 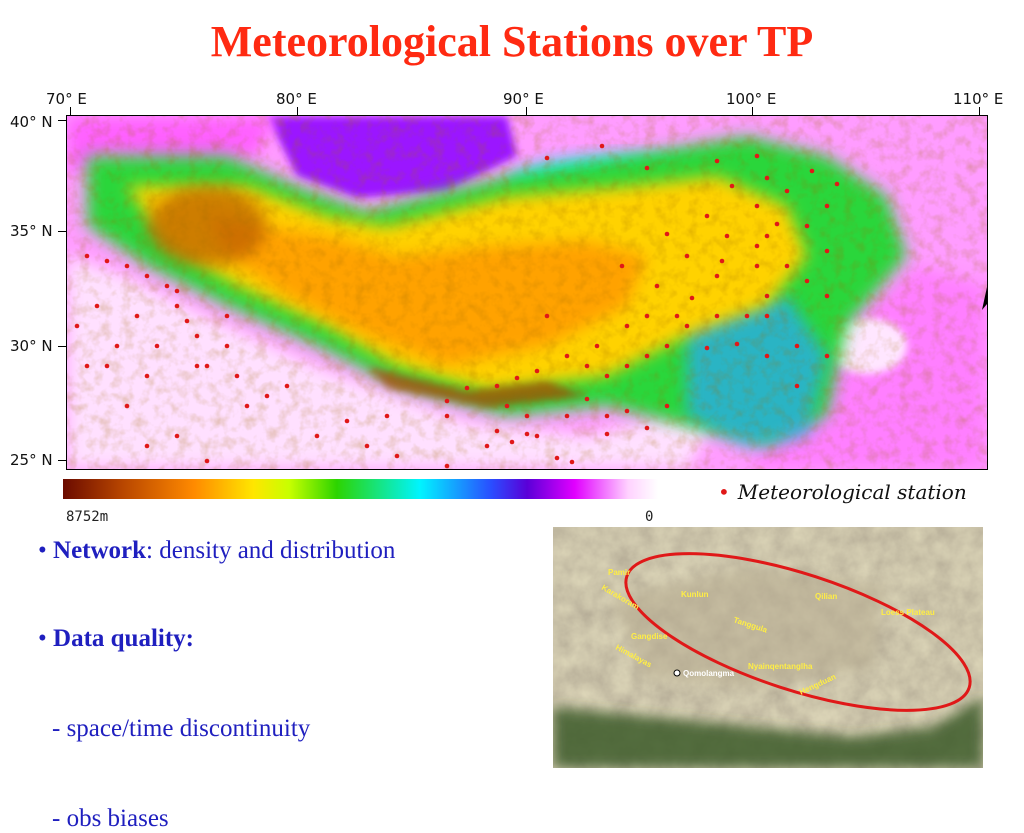 What do you see at coordinates (748, 627) in the screenshot?
I see `inset-plateau` at bounding box center [748, 627].